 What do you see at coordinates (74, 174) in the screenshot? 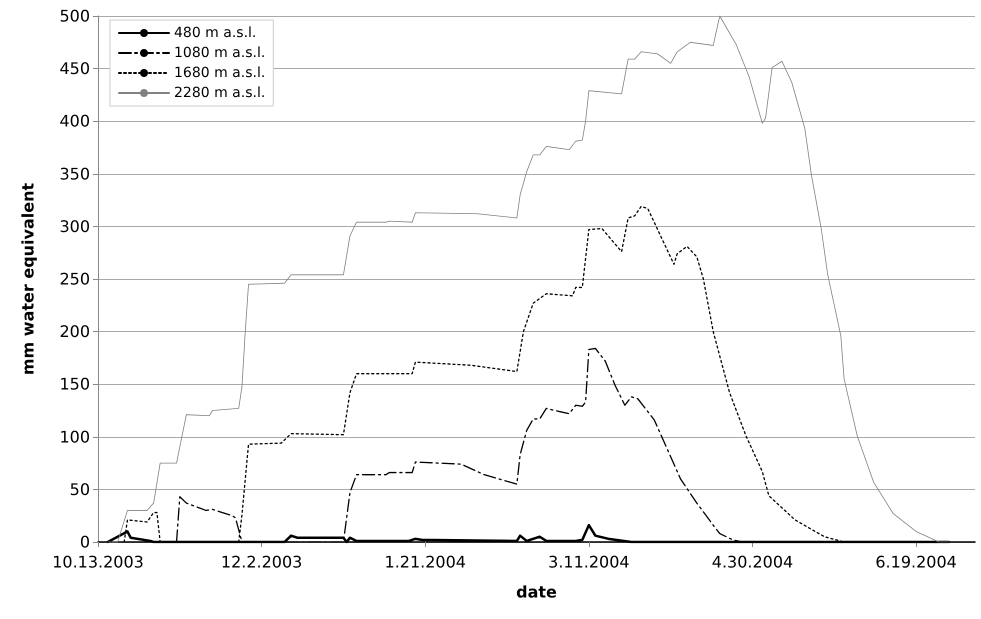
I see `y-tick-label: 350` at bounding box center [74, 174].